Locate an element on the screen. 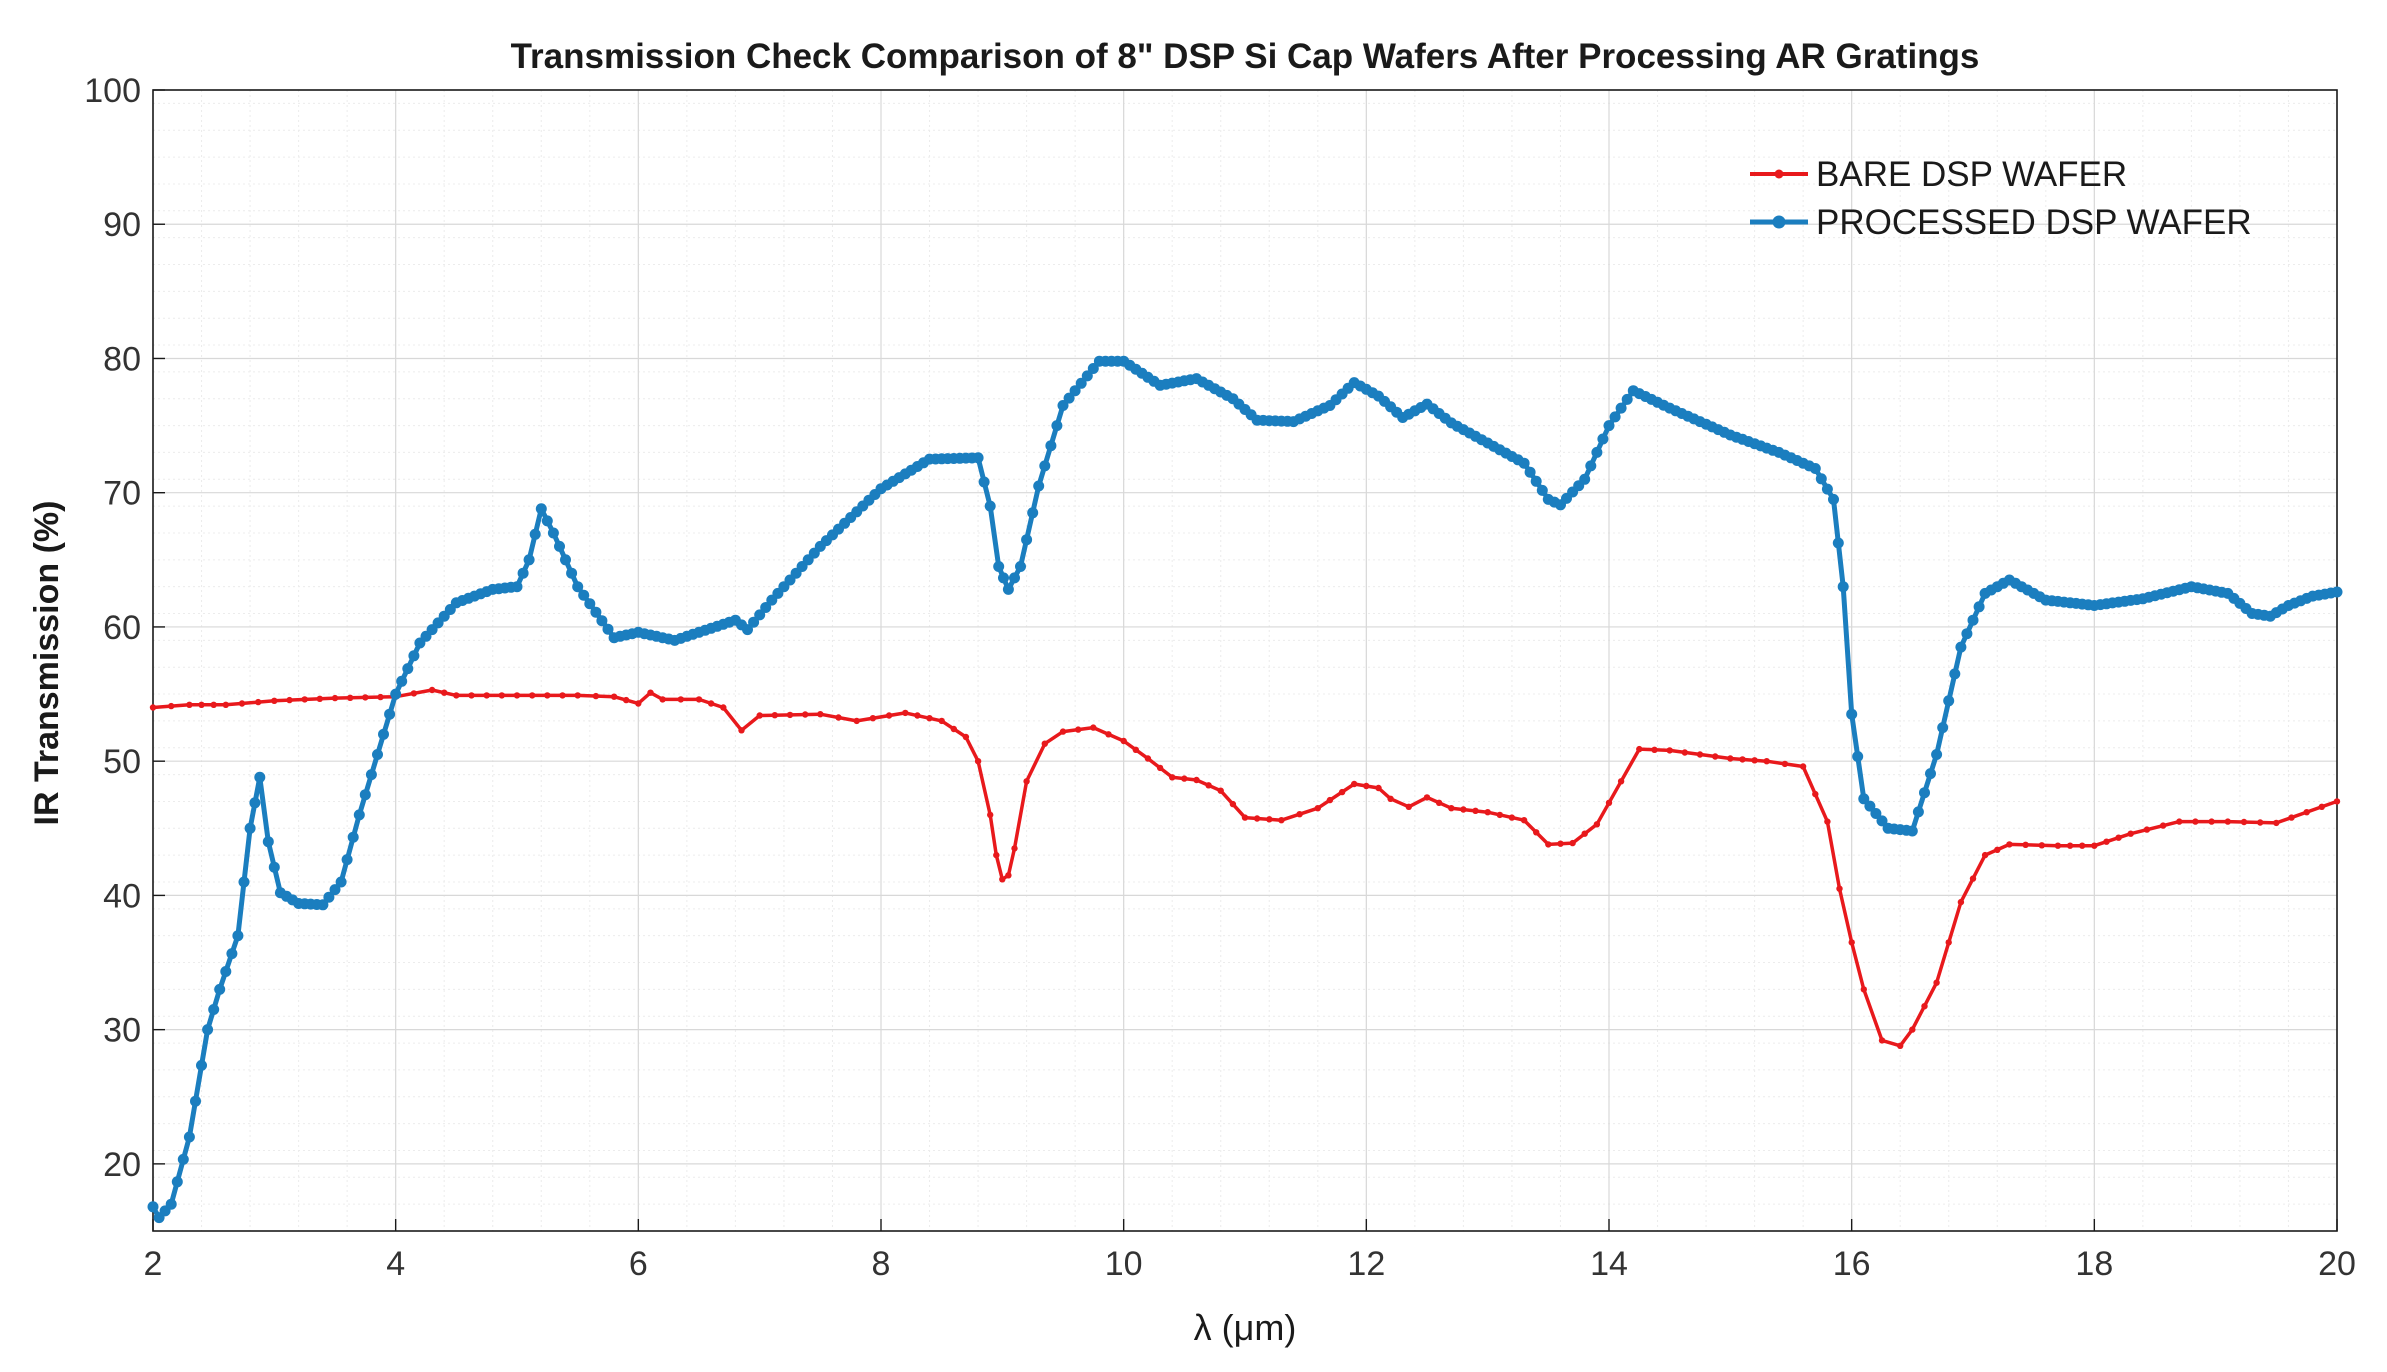  x-axis-ticks: 2 4 6 8 10 12 14 16 18 20 is located at coordinates (1250, 1251).